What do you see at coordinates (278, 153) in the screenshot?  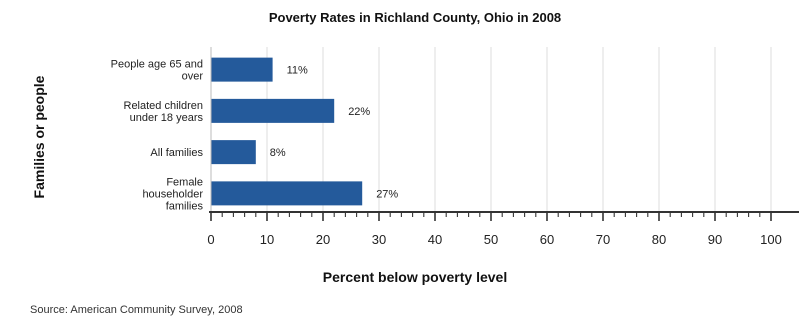 I see `data-label: 8%` at bounding box center [278, 153].